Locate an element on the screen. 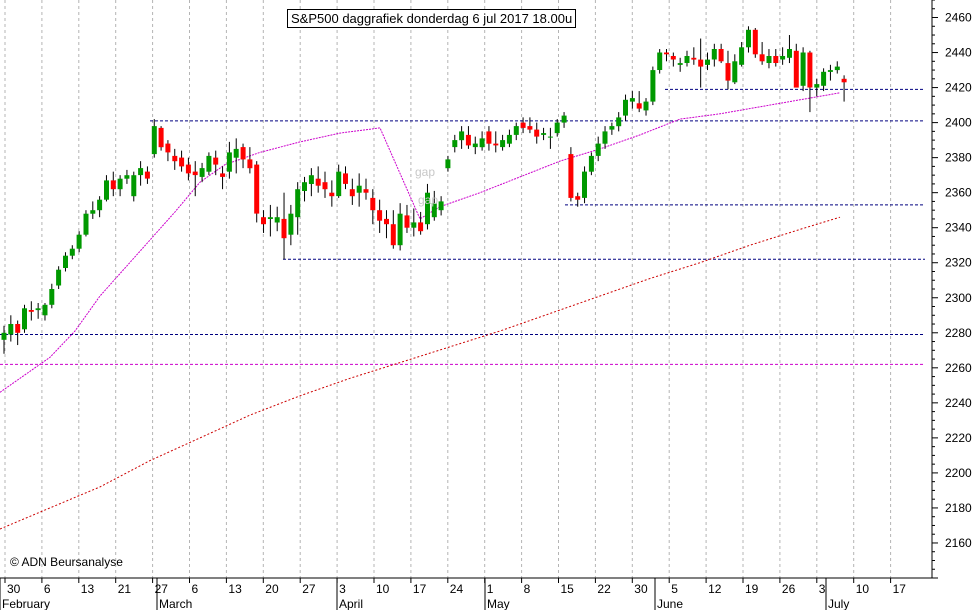 The image size is (980, 610). x-day-label: 1 is located at coordinates (490, 589).